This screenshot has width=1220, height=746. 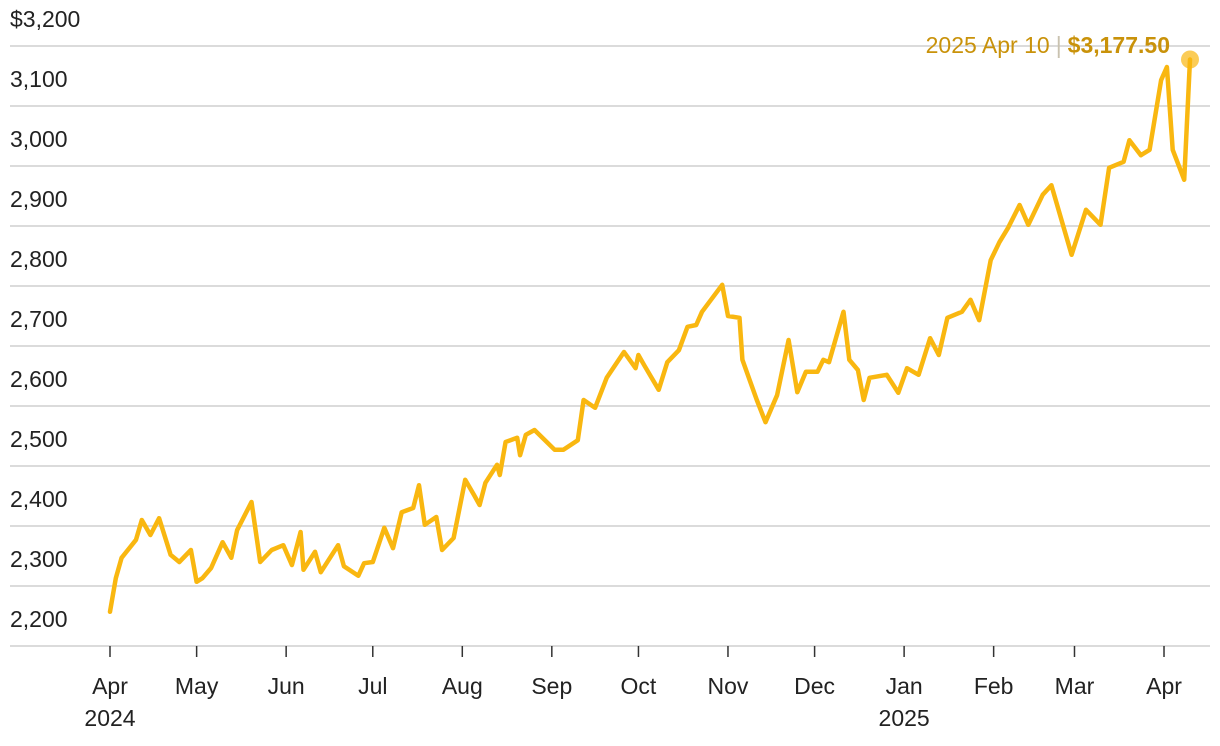 What do you see at coordinates (39, 559) in the screenshot?
I see `y-tick-label: 2,300` at bounding box center [39, 559].